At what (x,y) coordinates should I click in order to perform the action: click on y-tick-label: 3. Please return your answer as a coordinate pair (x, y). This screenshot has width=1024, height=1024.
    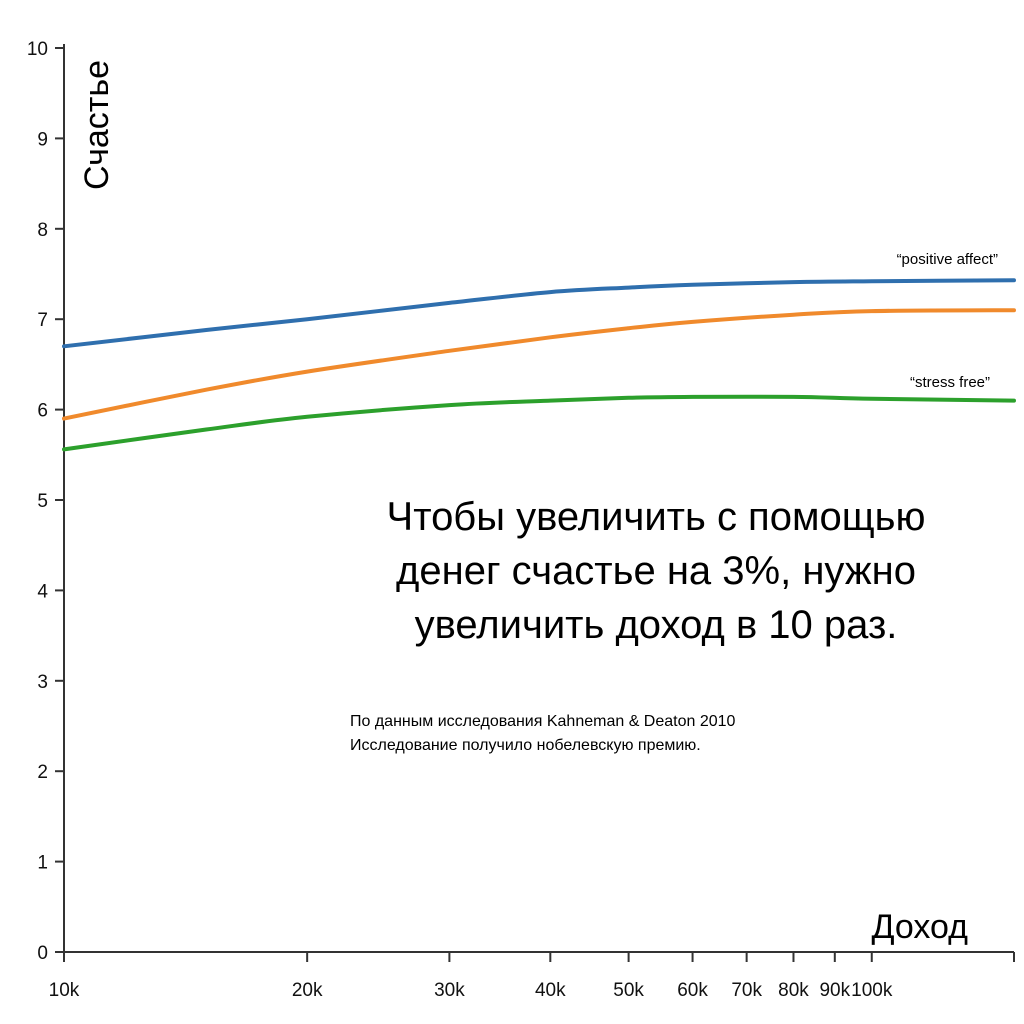
    Looking at the image, I should click on (42, 682).